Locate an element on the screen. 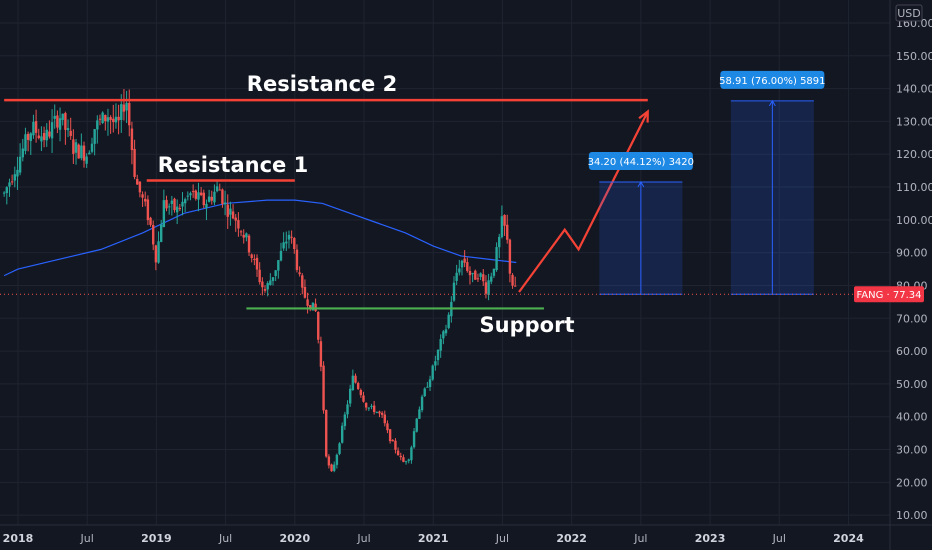  target-1-label-box is located at coordinates (640, 160).